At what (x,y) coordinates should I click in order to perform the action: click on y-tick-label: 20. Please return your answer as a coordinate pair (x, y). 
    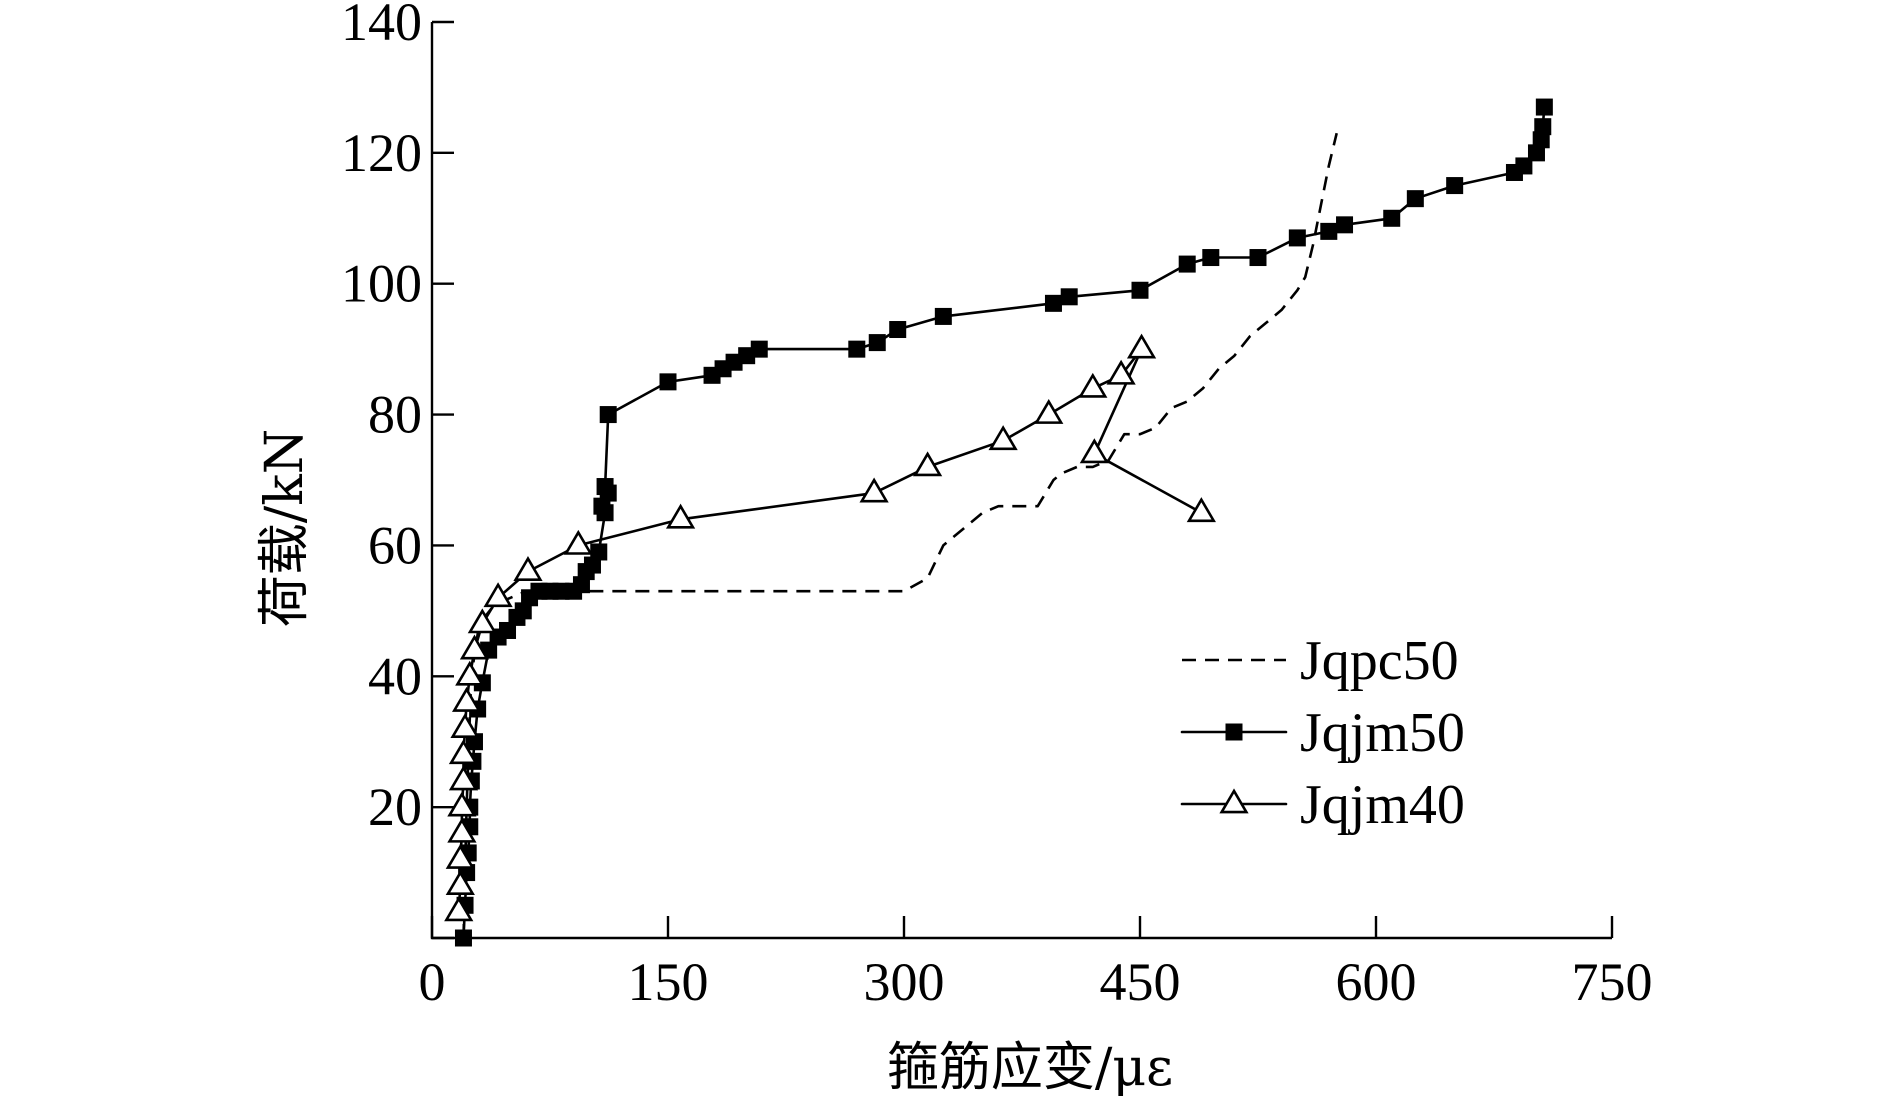
    Looking at the image, I should click on (395, 807).